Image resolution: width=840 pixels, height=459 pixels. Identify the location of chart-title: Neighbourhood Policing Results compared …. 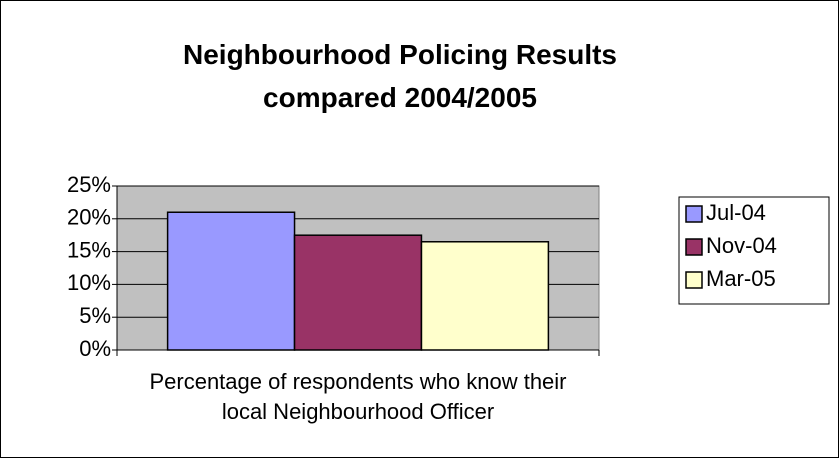
(400, 76).